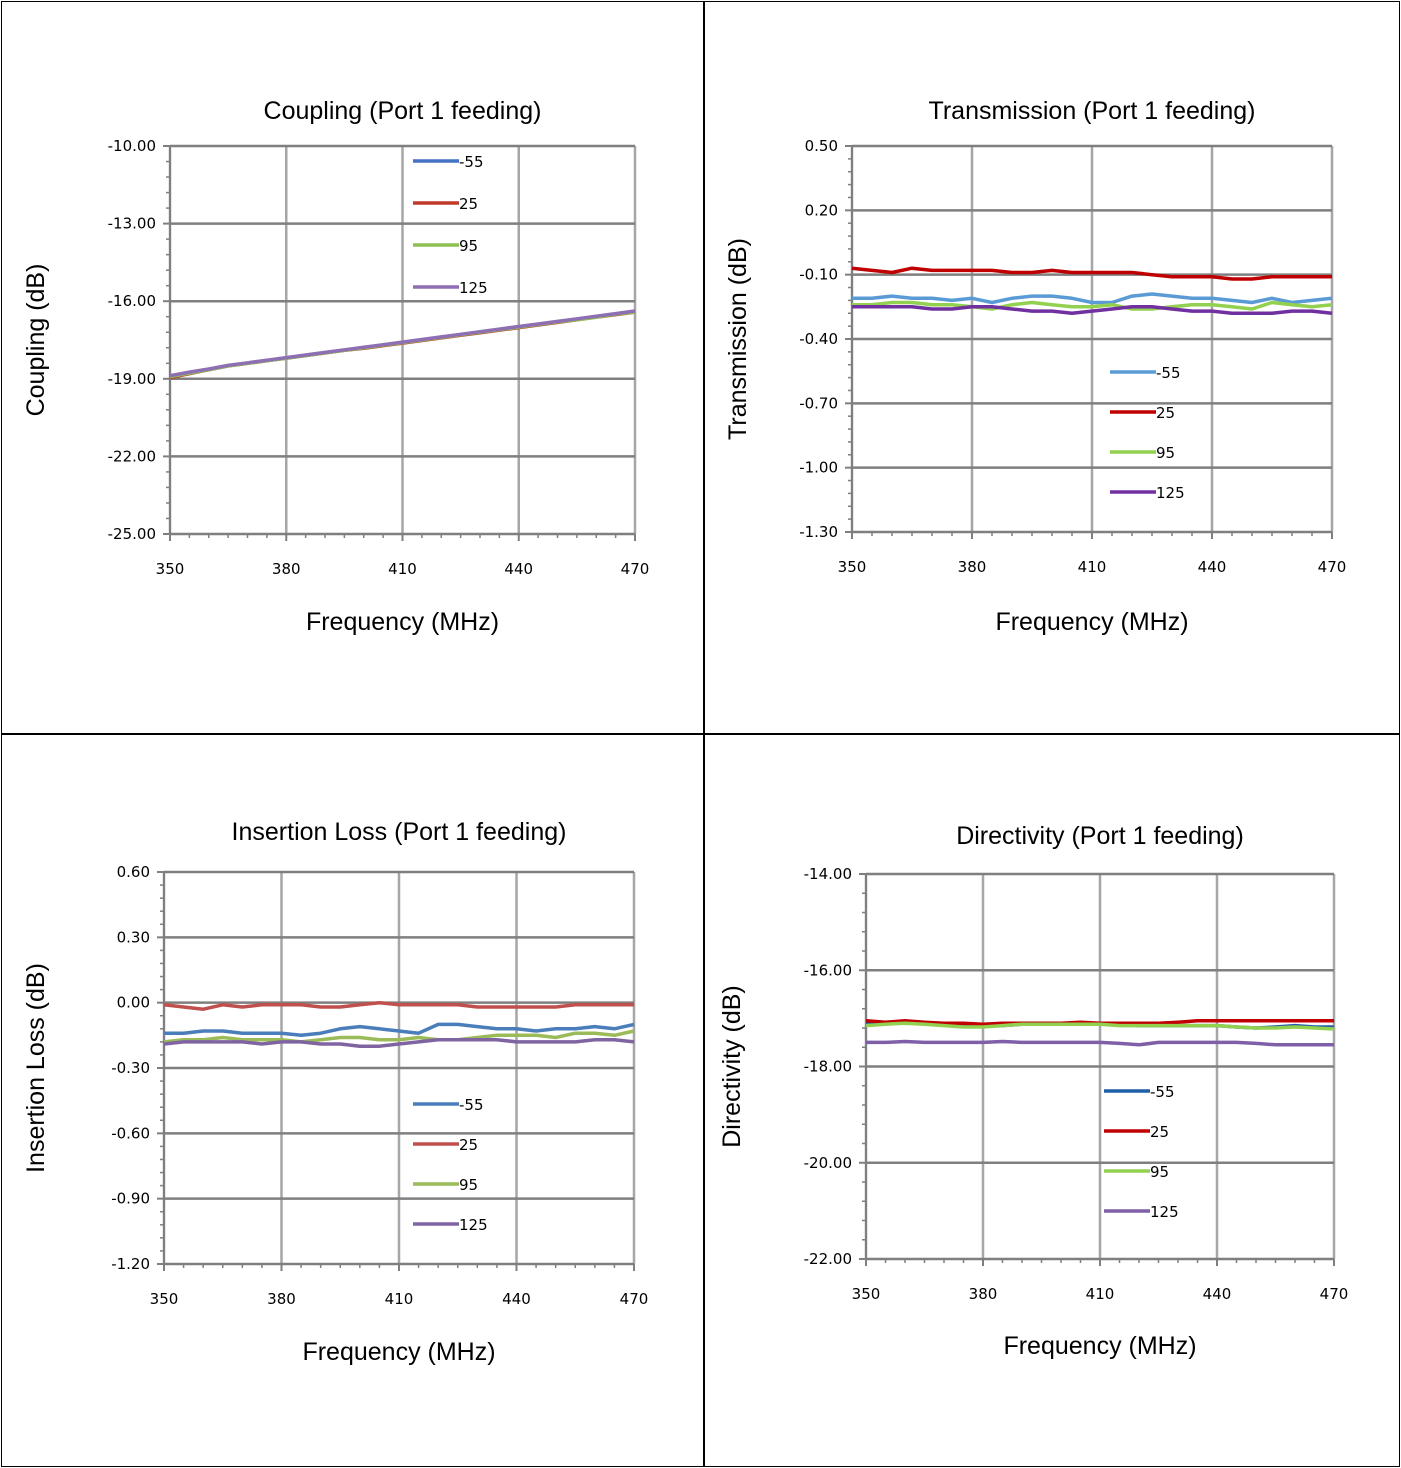  Describe the element at coordinates (818, 275) in the screenshot. I see `chart1-y-tick-label: -0.10` at that location.